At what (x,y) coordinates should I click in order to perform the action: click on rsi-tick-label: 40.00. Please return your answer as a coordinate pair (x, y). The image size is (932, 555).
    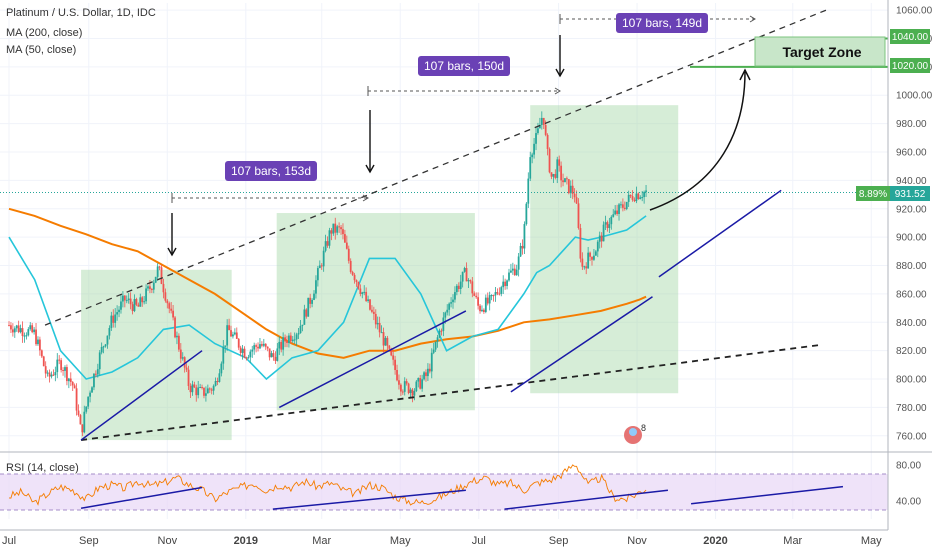
    Looking at the image, I should click on (908, 502).